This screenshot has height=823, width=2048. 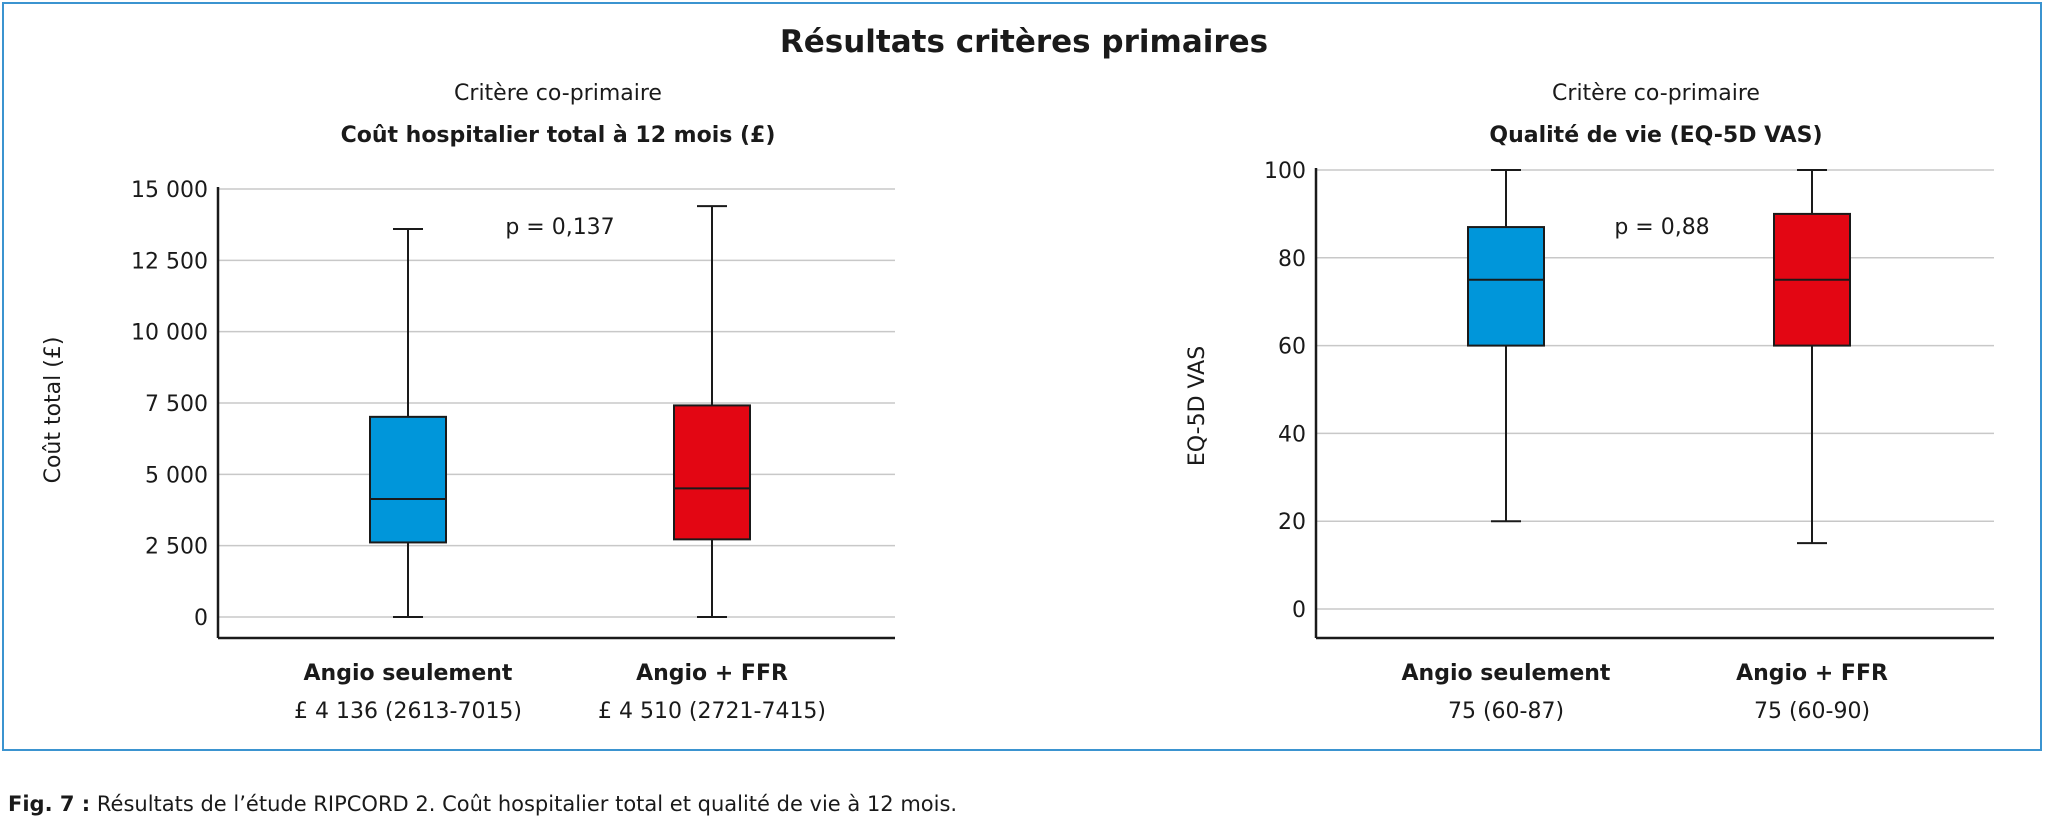 I want to click on figure-title: Résultats critères primaires, so click(x=1024, y=42).